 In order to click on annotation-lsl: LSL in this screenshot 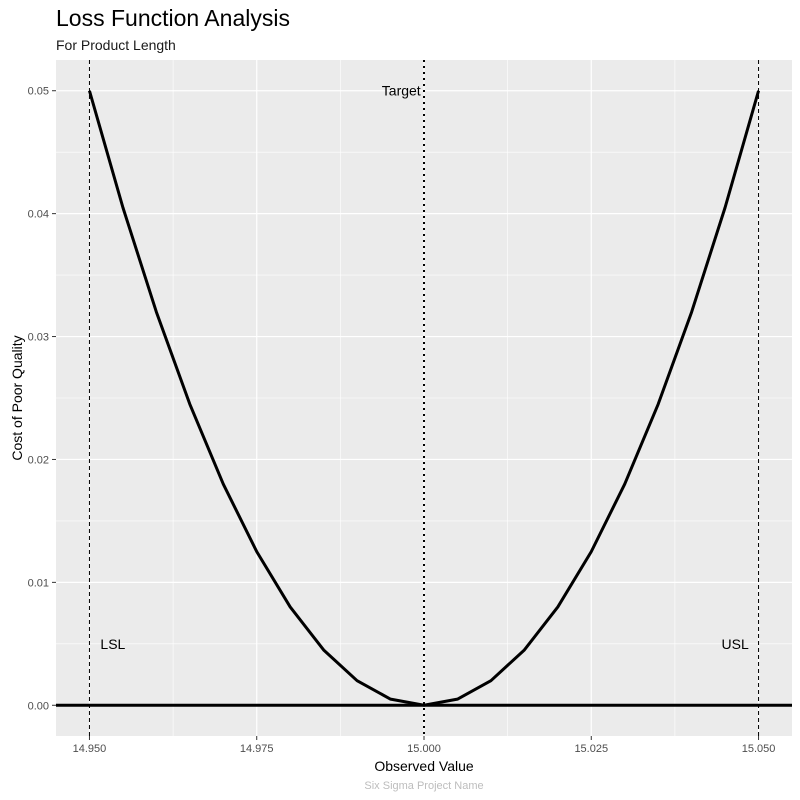, I will do `click(112, 644)`.